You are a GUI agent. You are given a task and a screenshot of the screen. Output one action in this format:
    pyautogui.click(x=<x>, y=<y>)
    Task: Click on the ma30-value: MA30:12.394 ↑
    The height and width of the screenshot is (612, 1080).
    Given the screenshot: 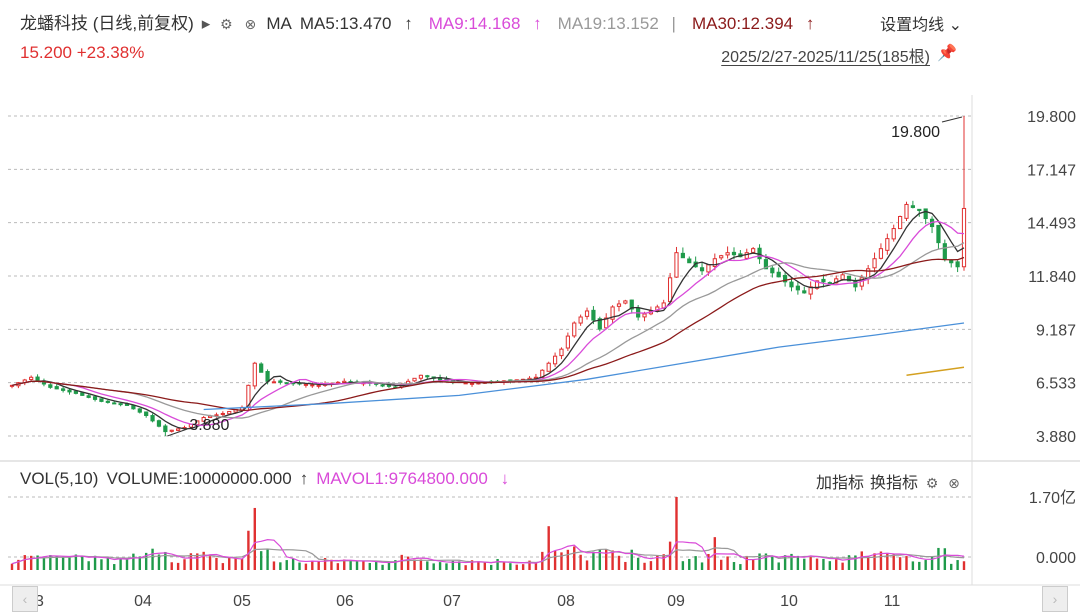 What is the action you would take?
    pyautogui.click(x=753, y=23)
    